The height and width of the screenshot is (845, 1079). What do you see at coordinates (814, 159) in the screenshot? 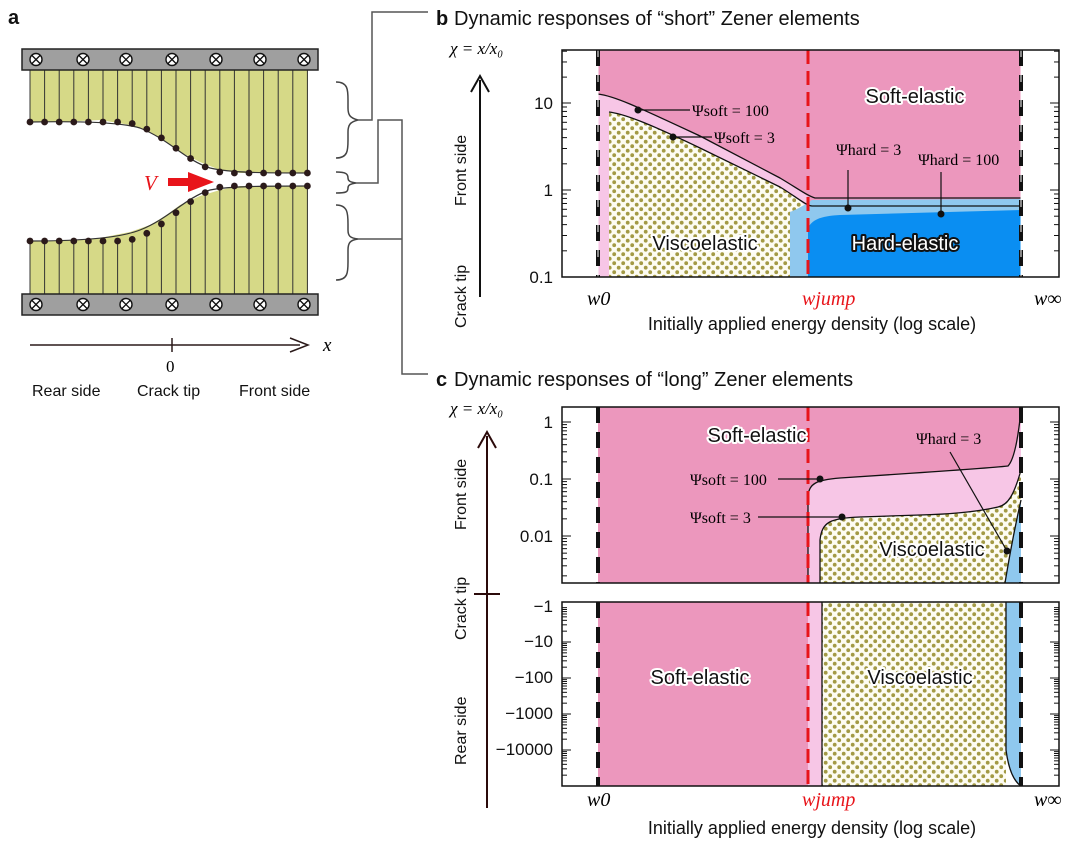
I see `panel-b-psi-soft-3-curve` at bounding box center [814, 159].